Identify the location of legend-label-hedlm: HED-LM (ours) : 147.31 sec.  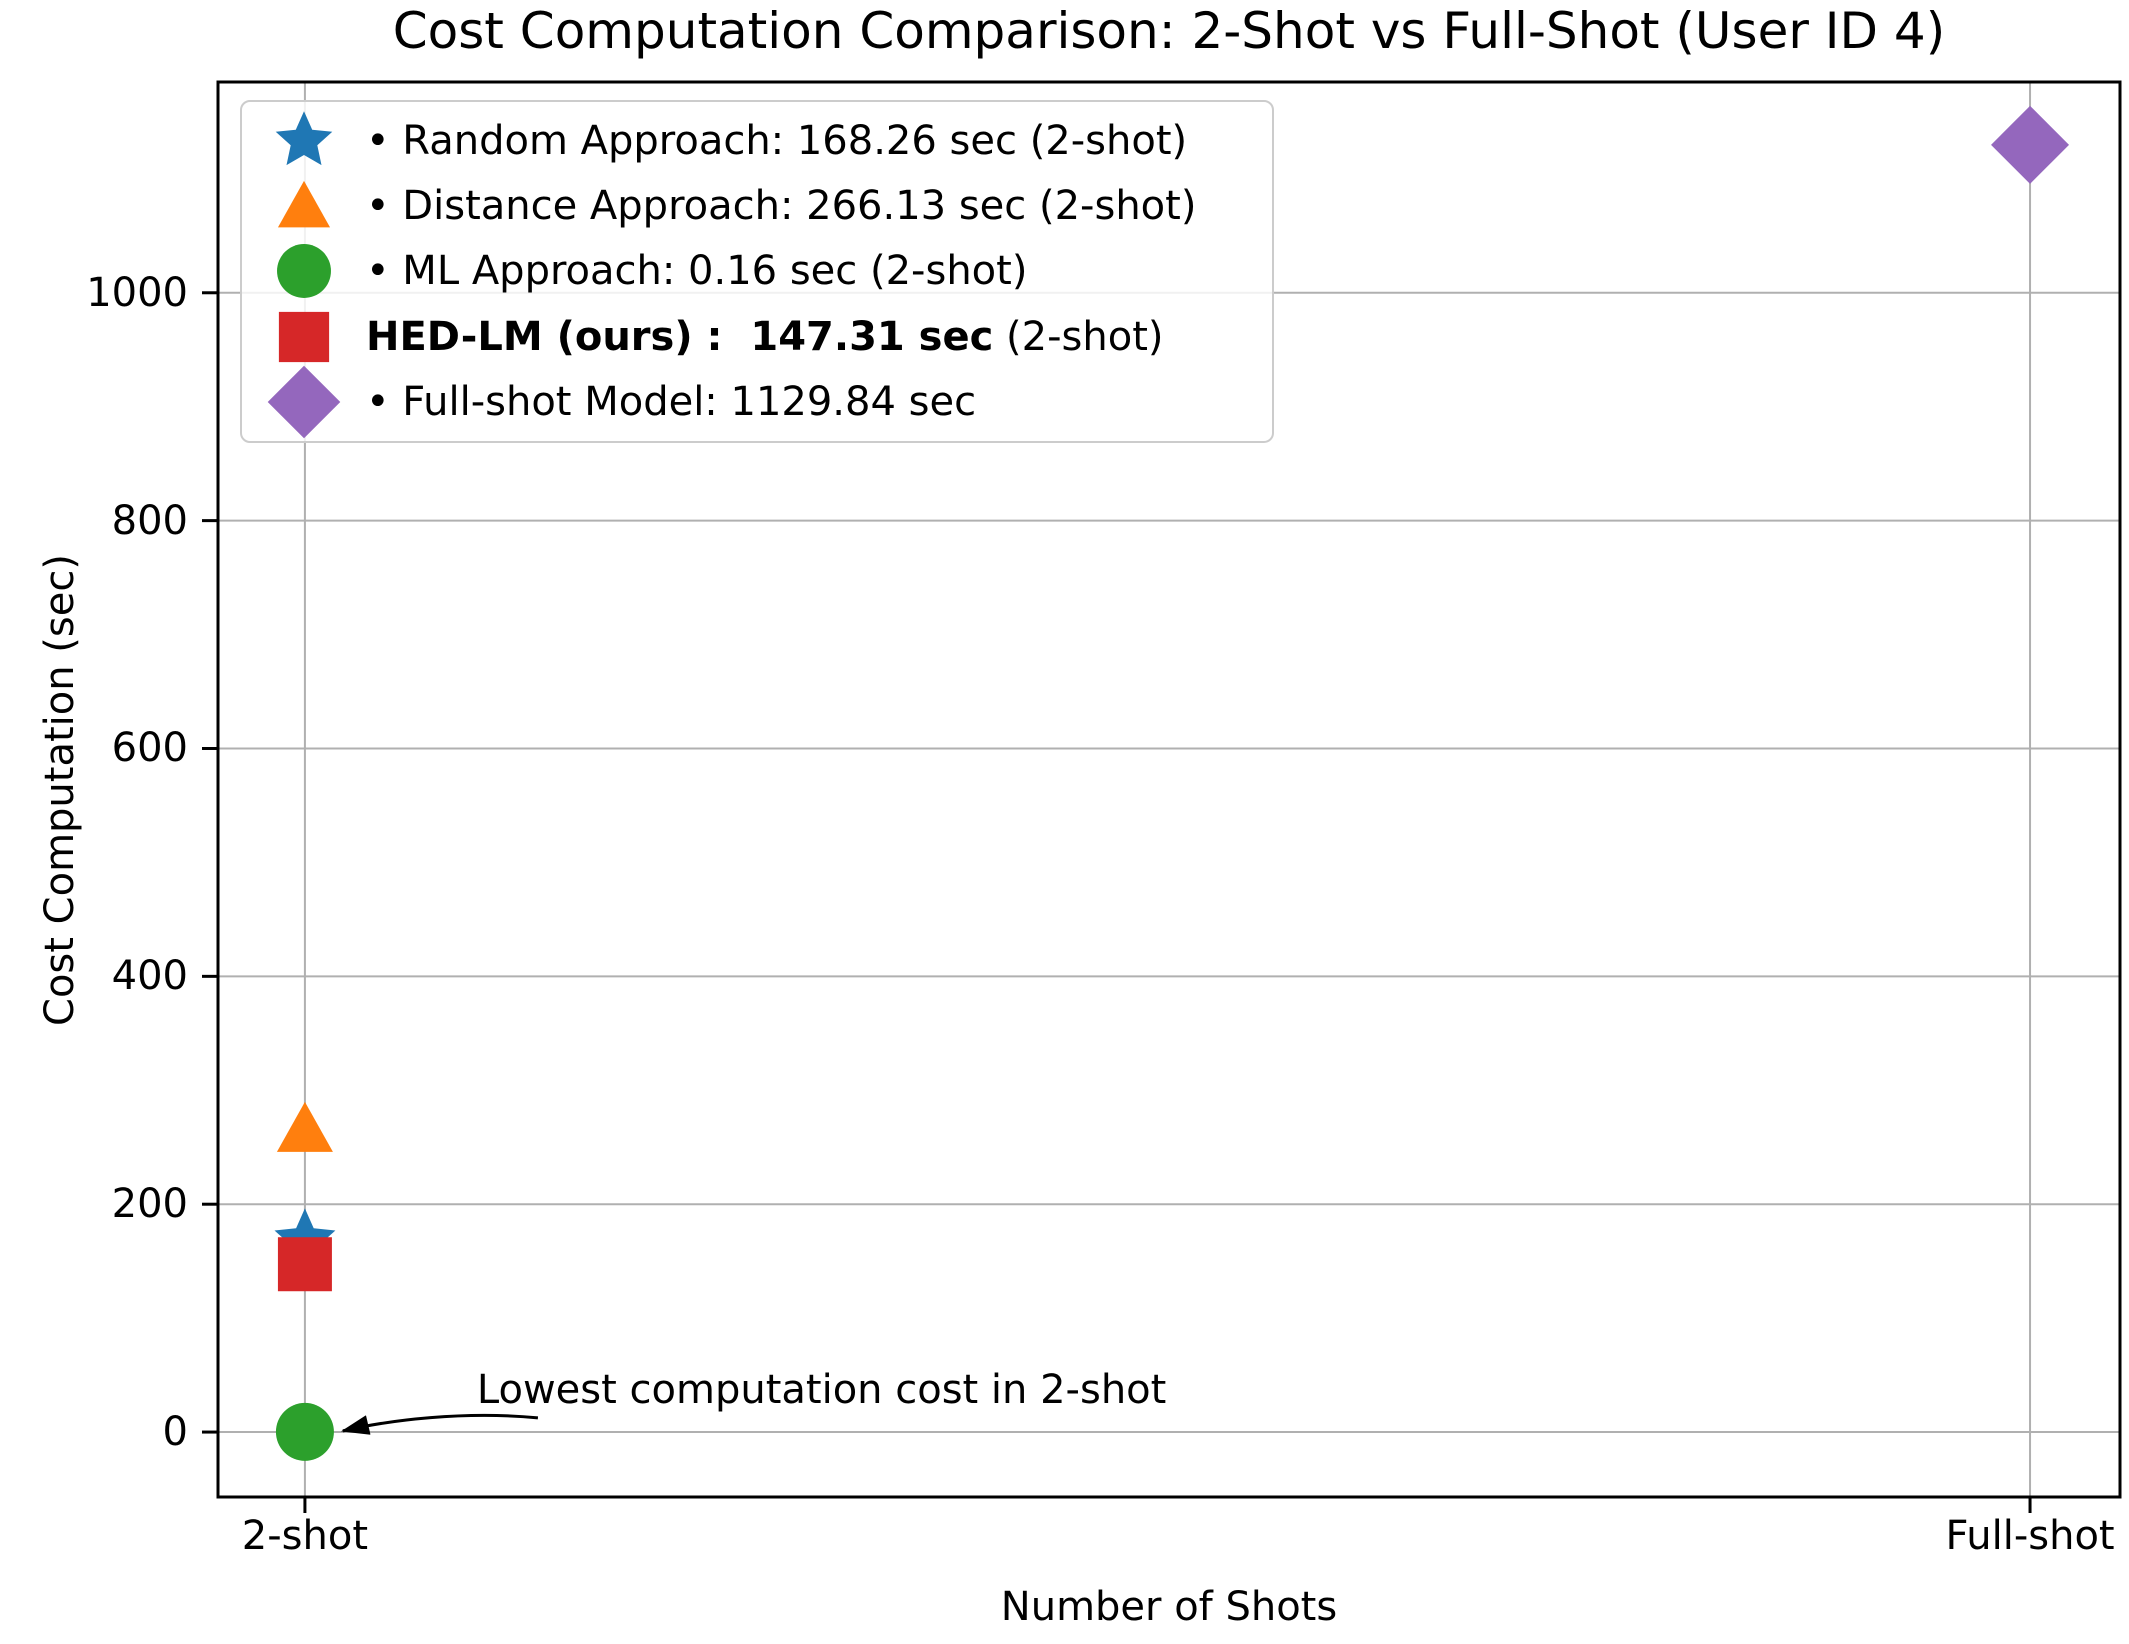
(680, 336).